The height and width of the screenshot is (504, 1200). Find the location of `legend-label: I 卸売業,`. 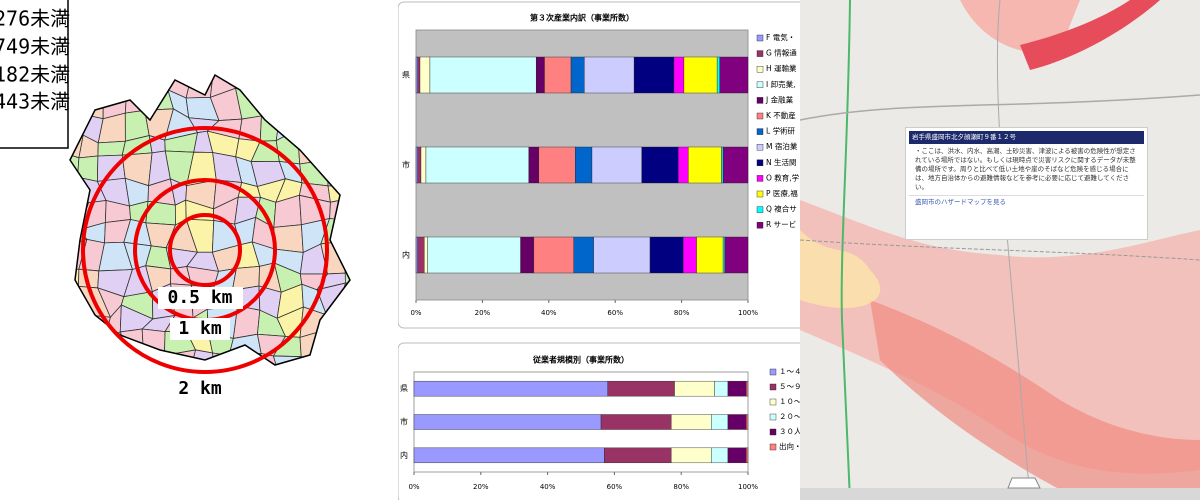

legend-label: I 卸売業, is located at coordinates (780, 84).